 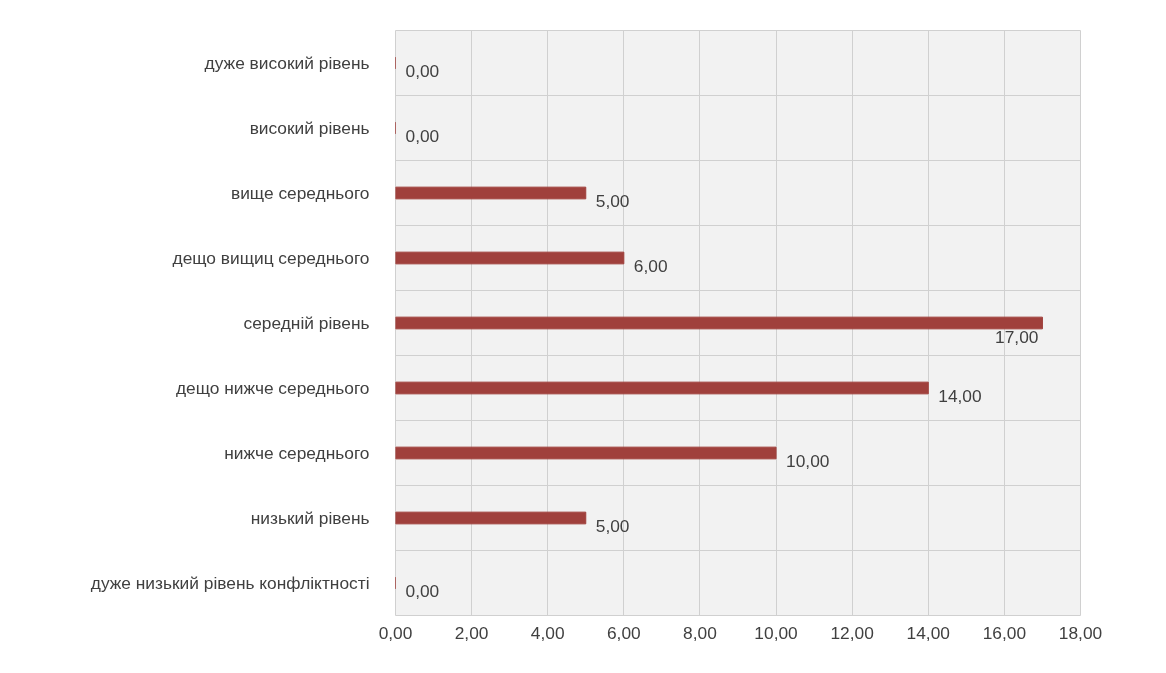 I want to click on data-label: 14,00, so click(x=960, y=396).